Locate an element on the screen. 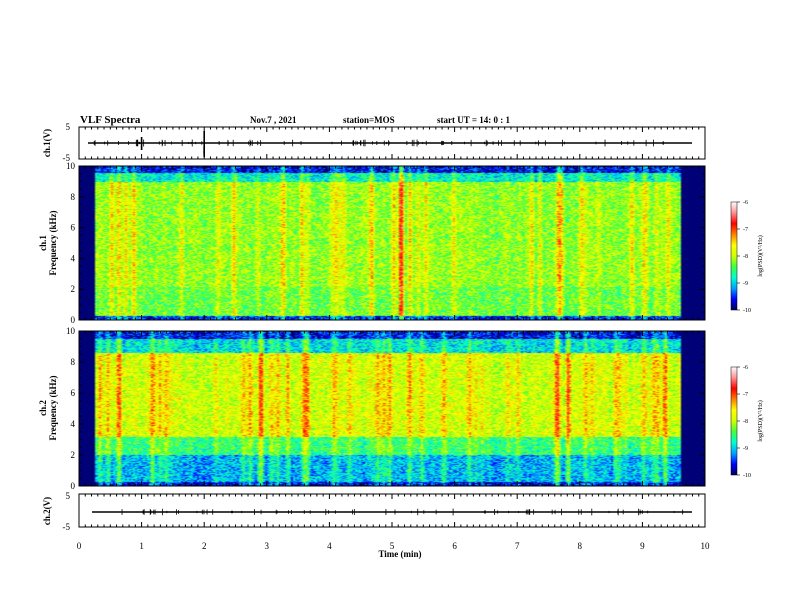 Image resolution: width=792 pixels, height=612 pixels. x-tick-label: 5 is located at coordinates (392, 546).